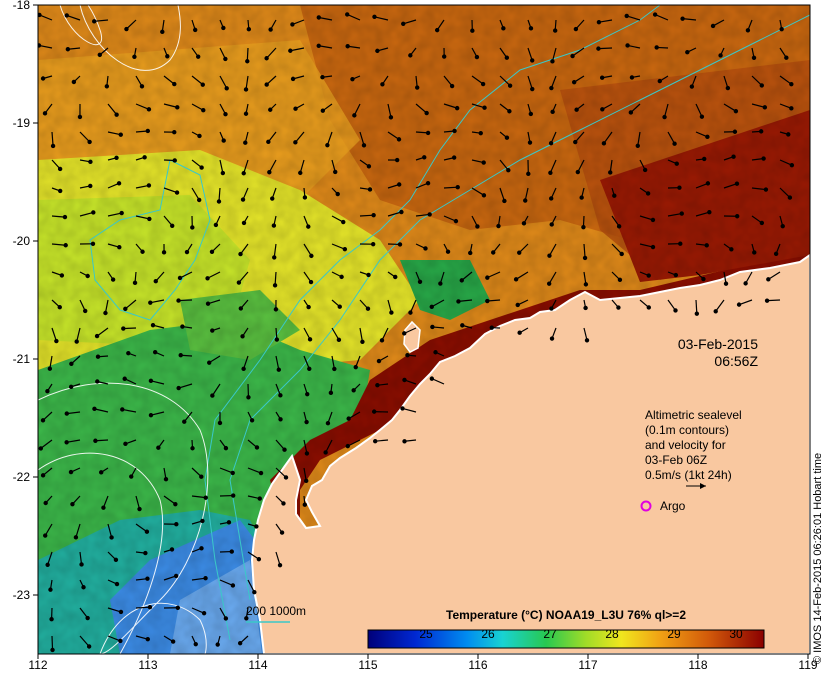 This screenshot has width=840, height=680. I want to click on lon-tick-label: 116, so click(478, 665).